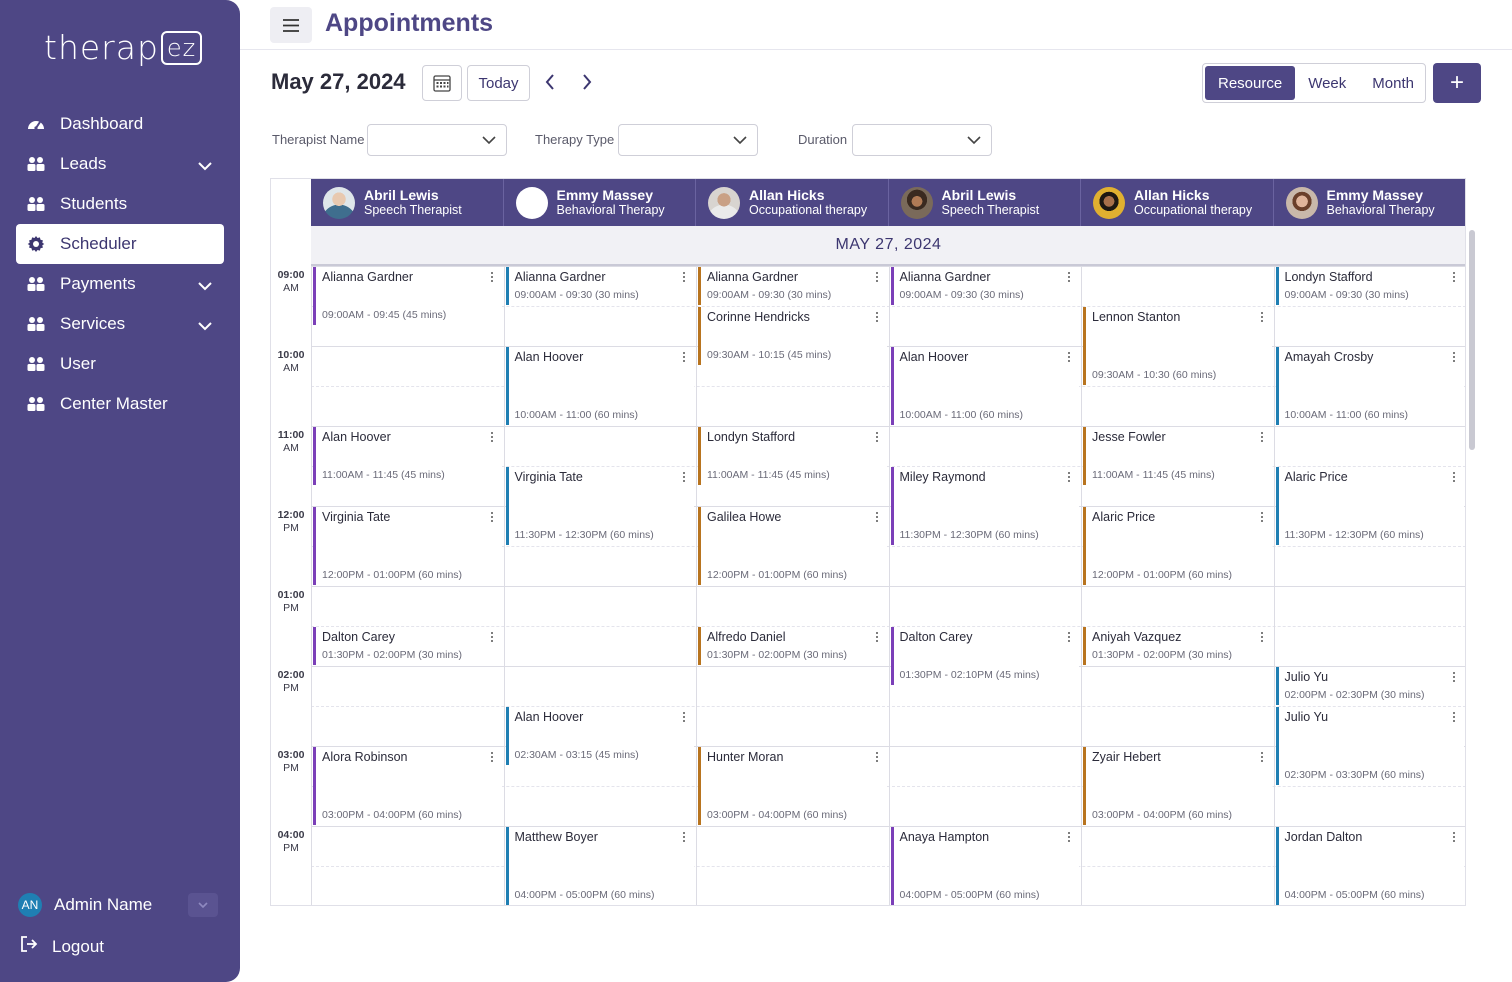 This screenshot has height=982, width=1512. I want to click on appointment-card: Dalton Carey 01:30PM - 02:10PM (45 mins), so click(984, 656).